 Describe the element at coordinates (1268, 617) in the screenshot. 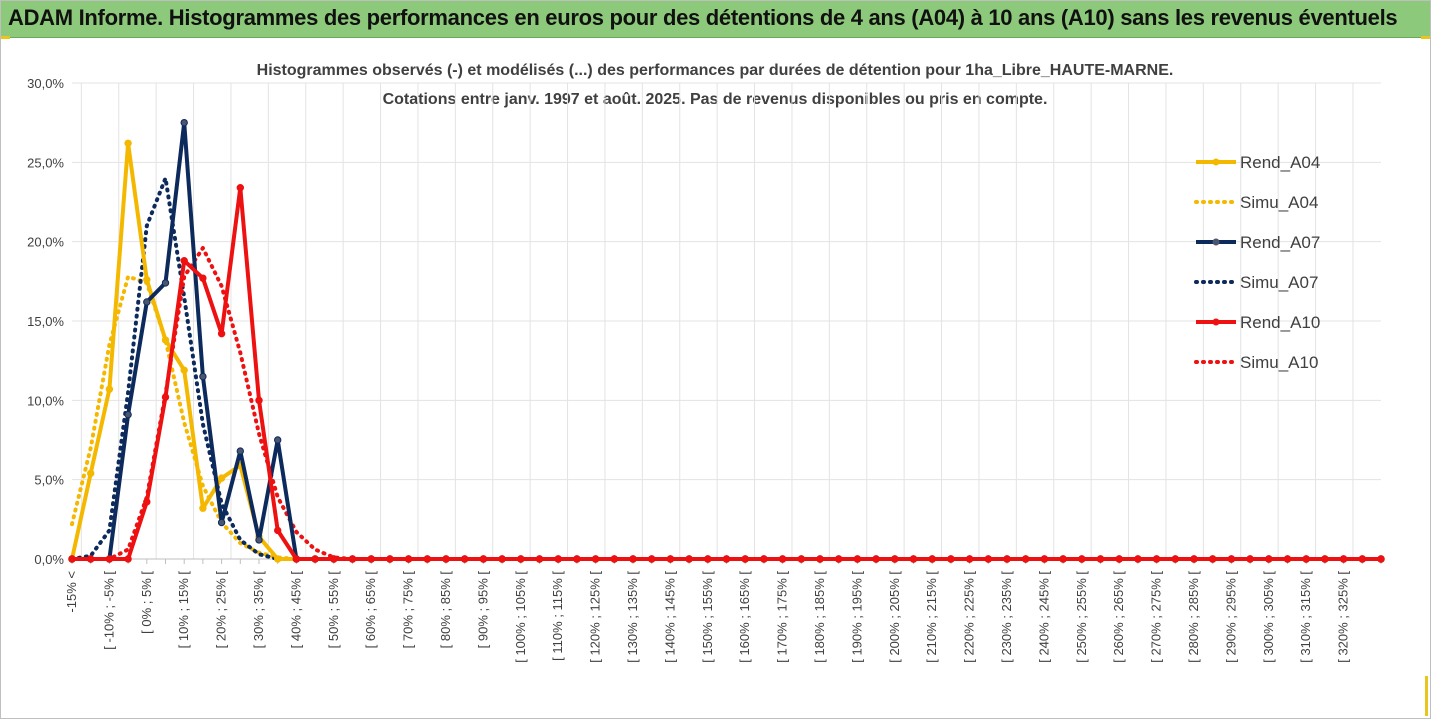

I see `x-tick-label: [ 300% ; 305% [` at that location.